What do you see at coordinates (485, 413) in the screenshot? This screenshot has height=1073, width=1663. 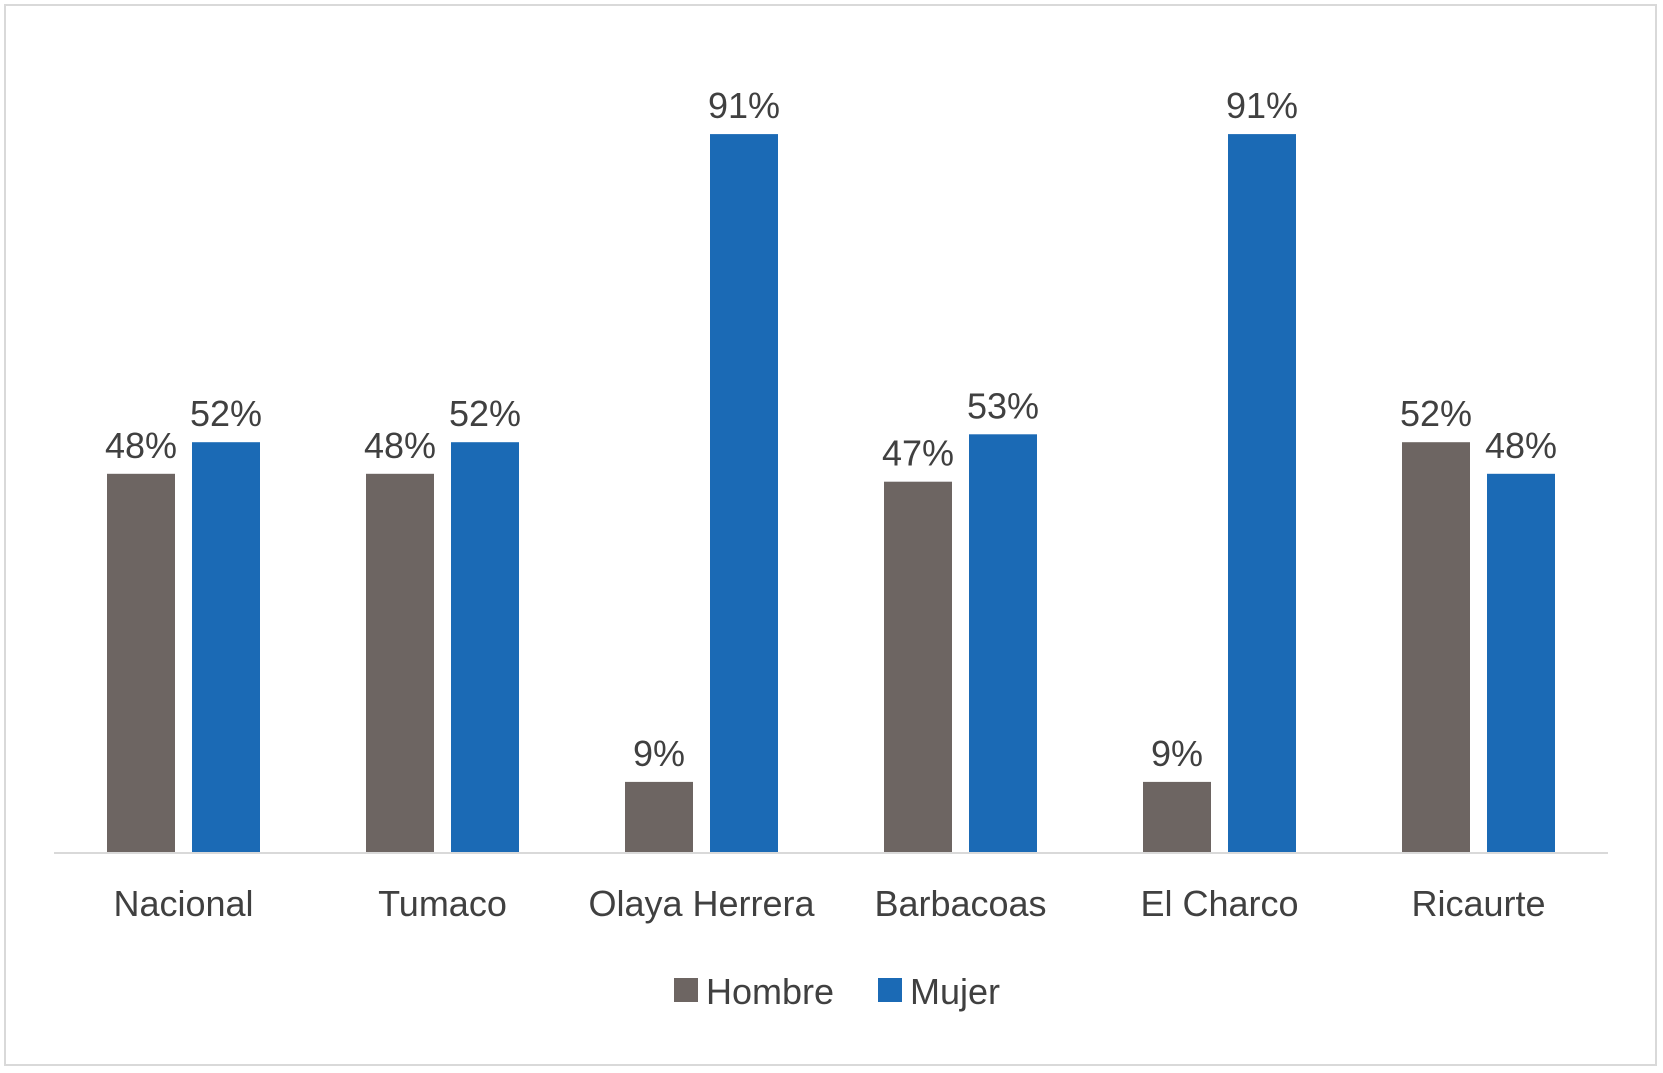 I see `data-label-mujer-1: 52%` at bounding box center [485, 413].